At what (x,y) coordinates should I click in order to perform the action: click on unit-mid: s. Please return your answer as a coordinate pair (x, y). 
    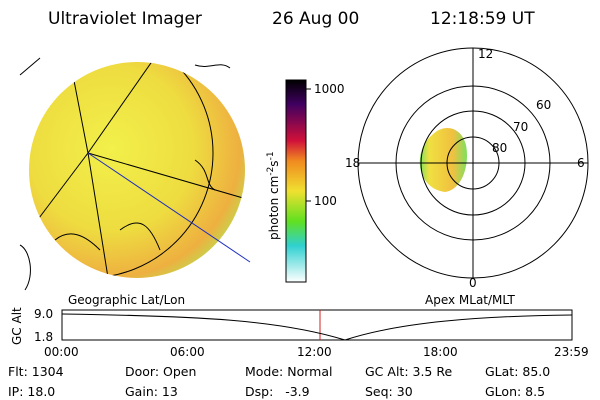
    Looking at the image, I should click on (274, 163).